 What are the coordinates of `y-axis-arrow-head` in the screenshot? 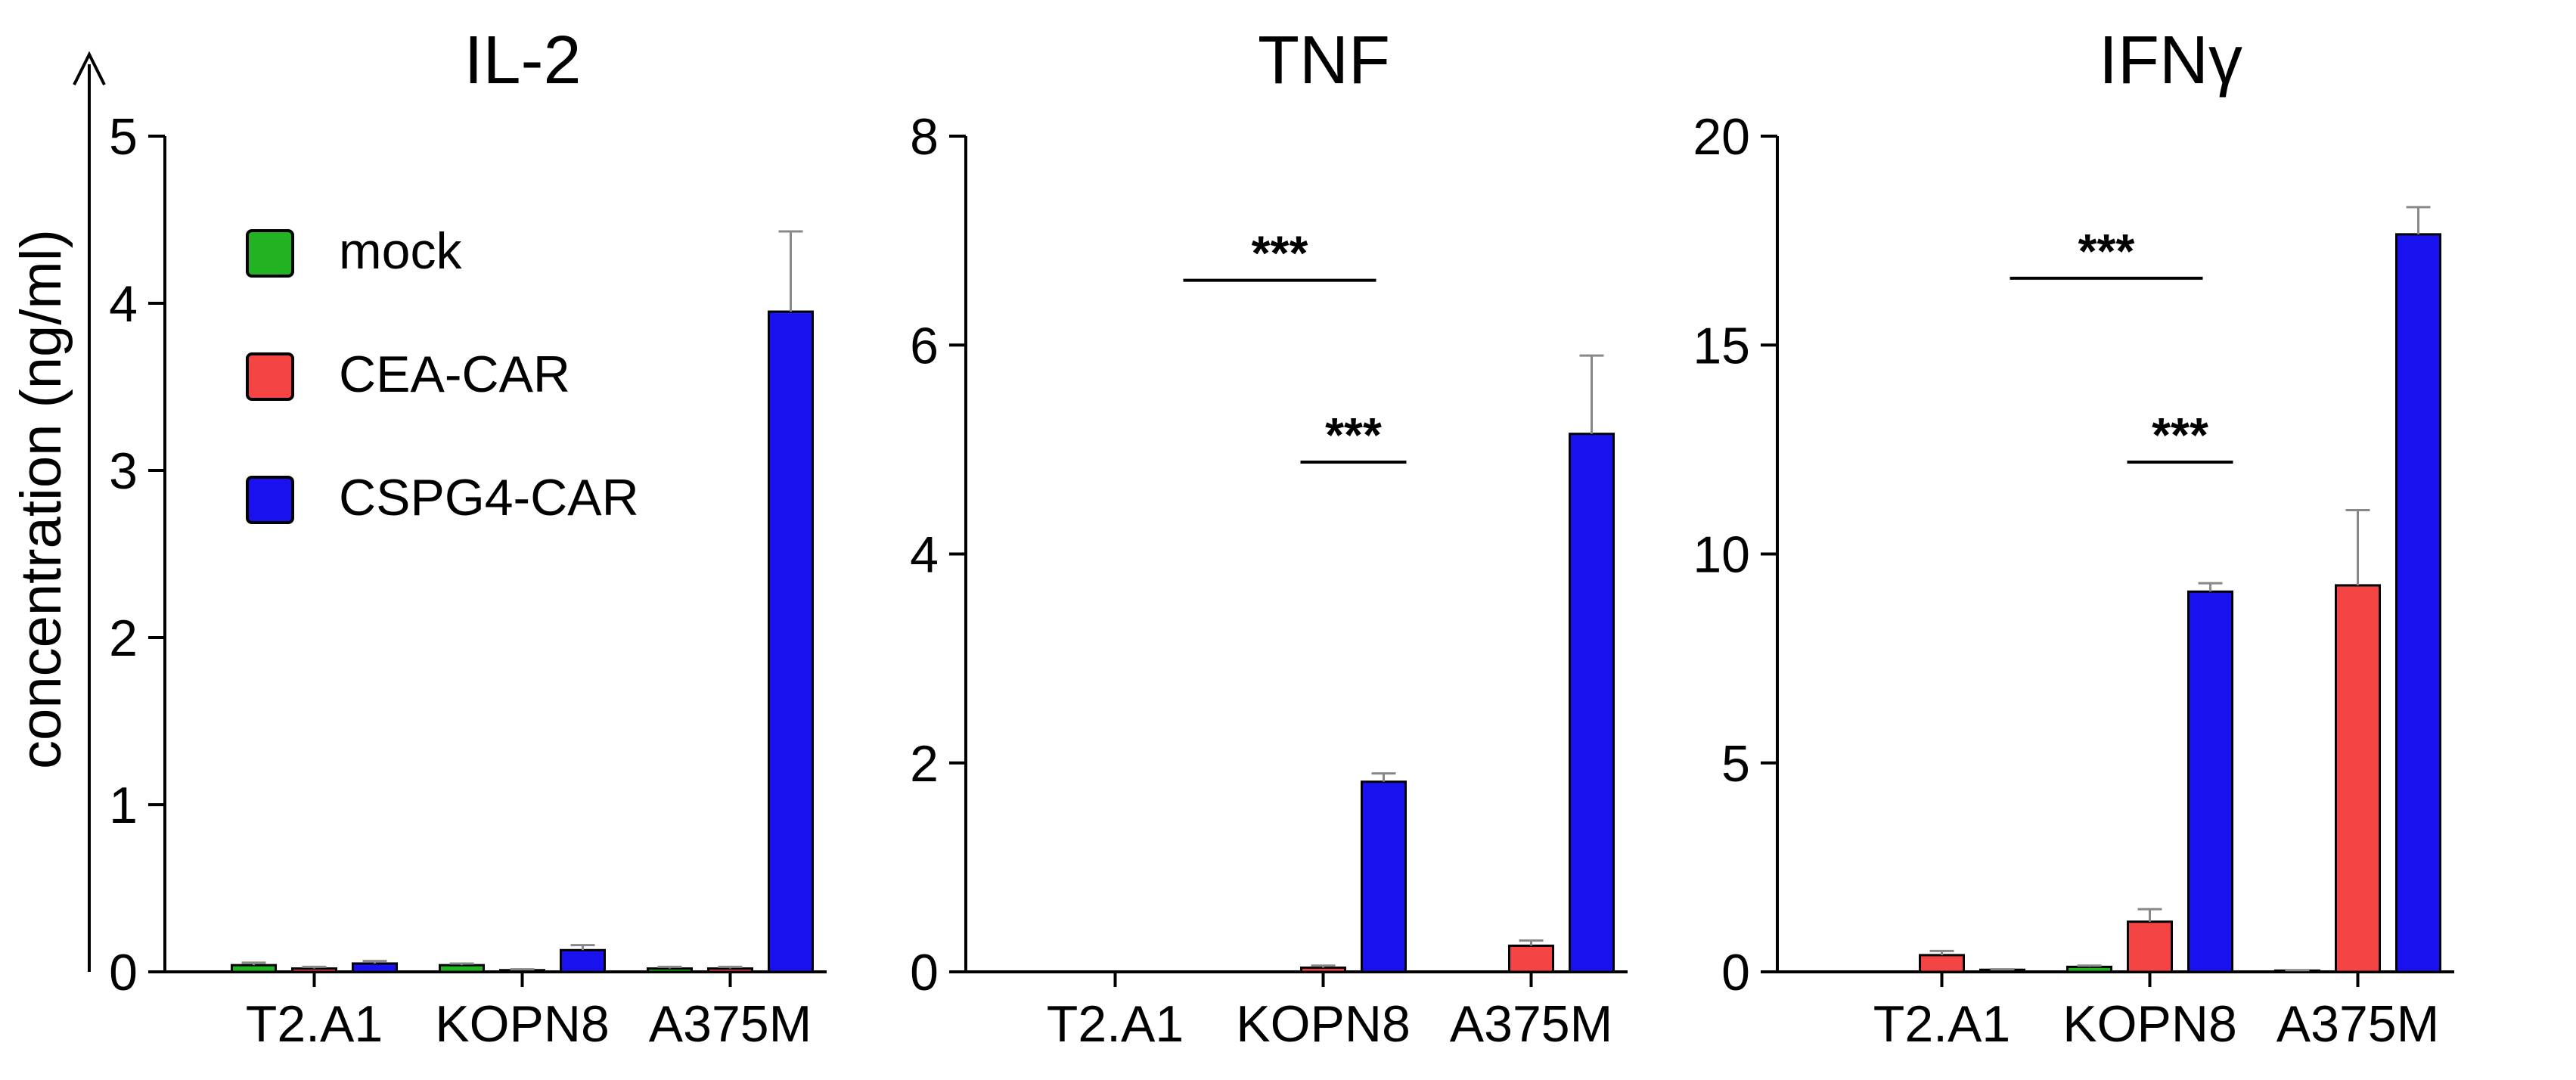 It's located at (89, 68).